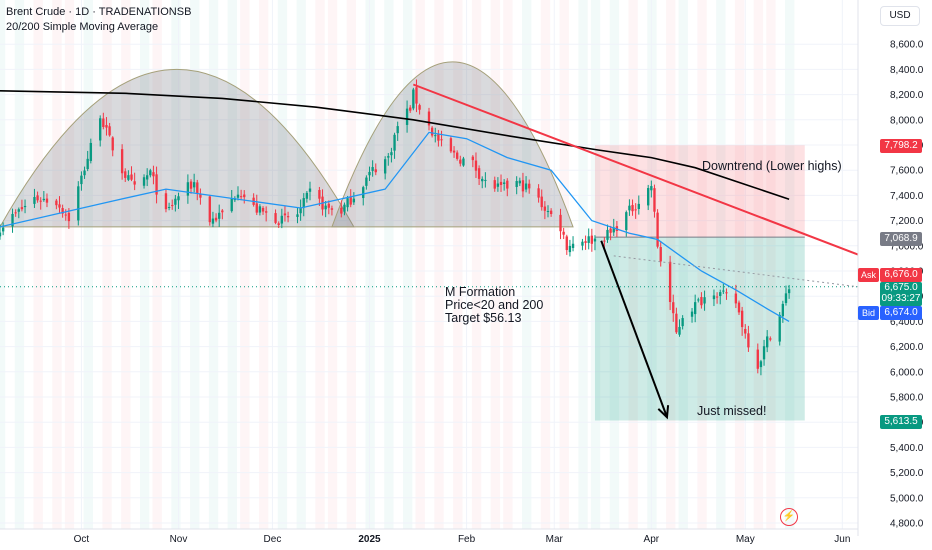 This screenshot has height=550, width=932. I want to click on time-axis: Oct Nov Dec 2025 Feb Mar Apr May Jun, so click(462, 539).